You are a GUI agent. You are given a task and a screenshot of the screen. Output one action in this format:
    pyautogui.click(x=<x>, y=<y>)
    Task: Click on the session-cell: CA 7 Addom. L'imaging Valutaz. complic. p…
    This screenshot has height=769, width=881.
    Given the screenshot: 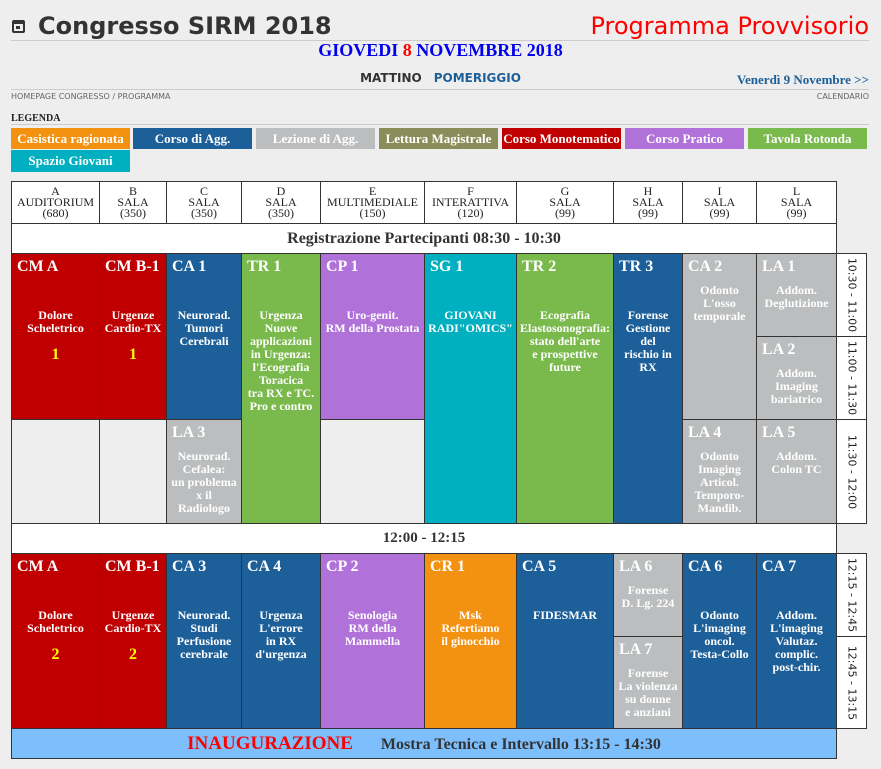 What is the action you would take?
    pyautogui.click(x=796, y=641)
    